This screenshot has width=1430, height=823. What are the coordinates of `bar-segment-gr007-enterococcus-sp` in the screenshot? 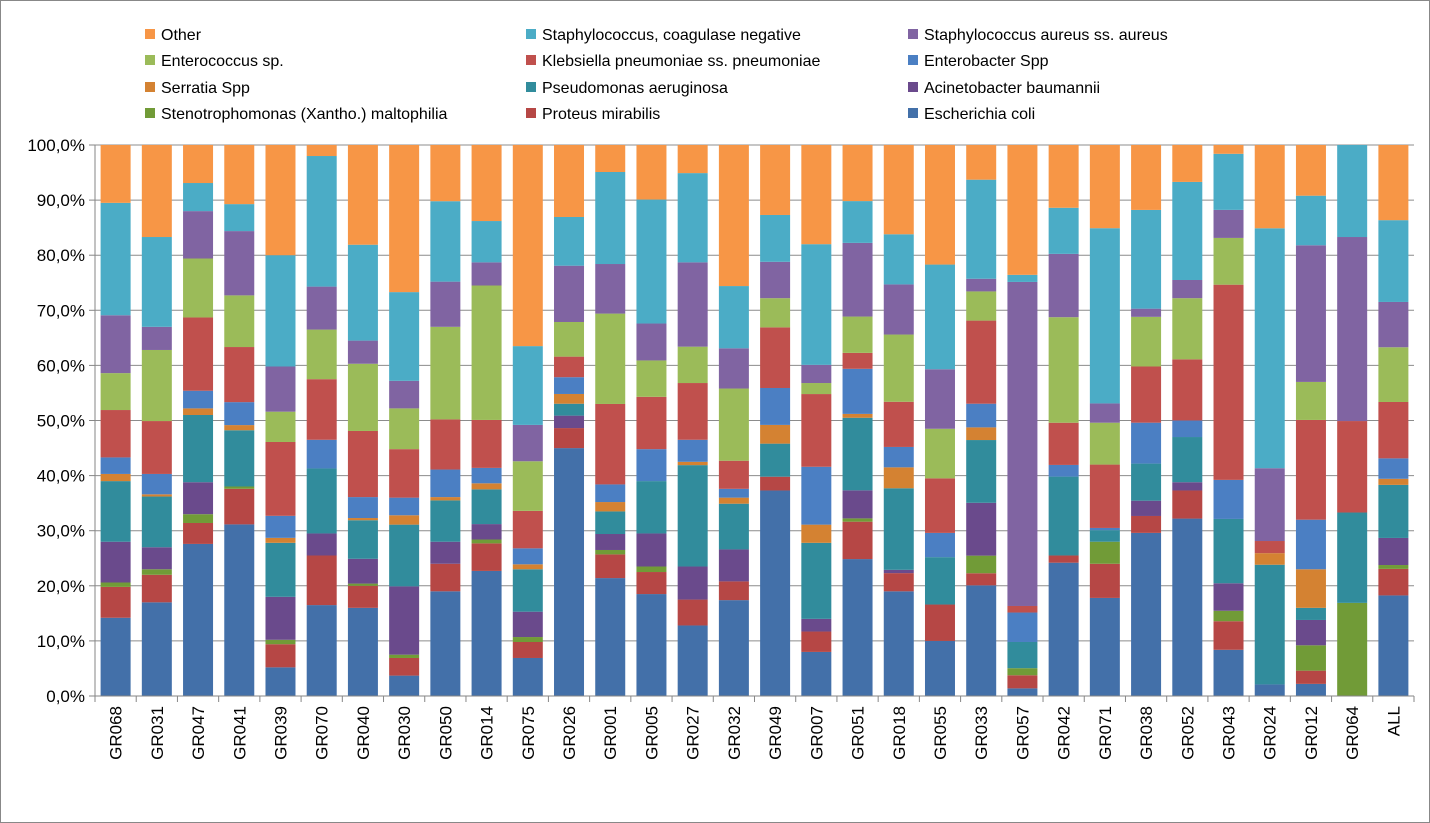 It's located at (816, 389).